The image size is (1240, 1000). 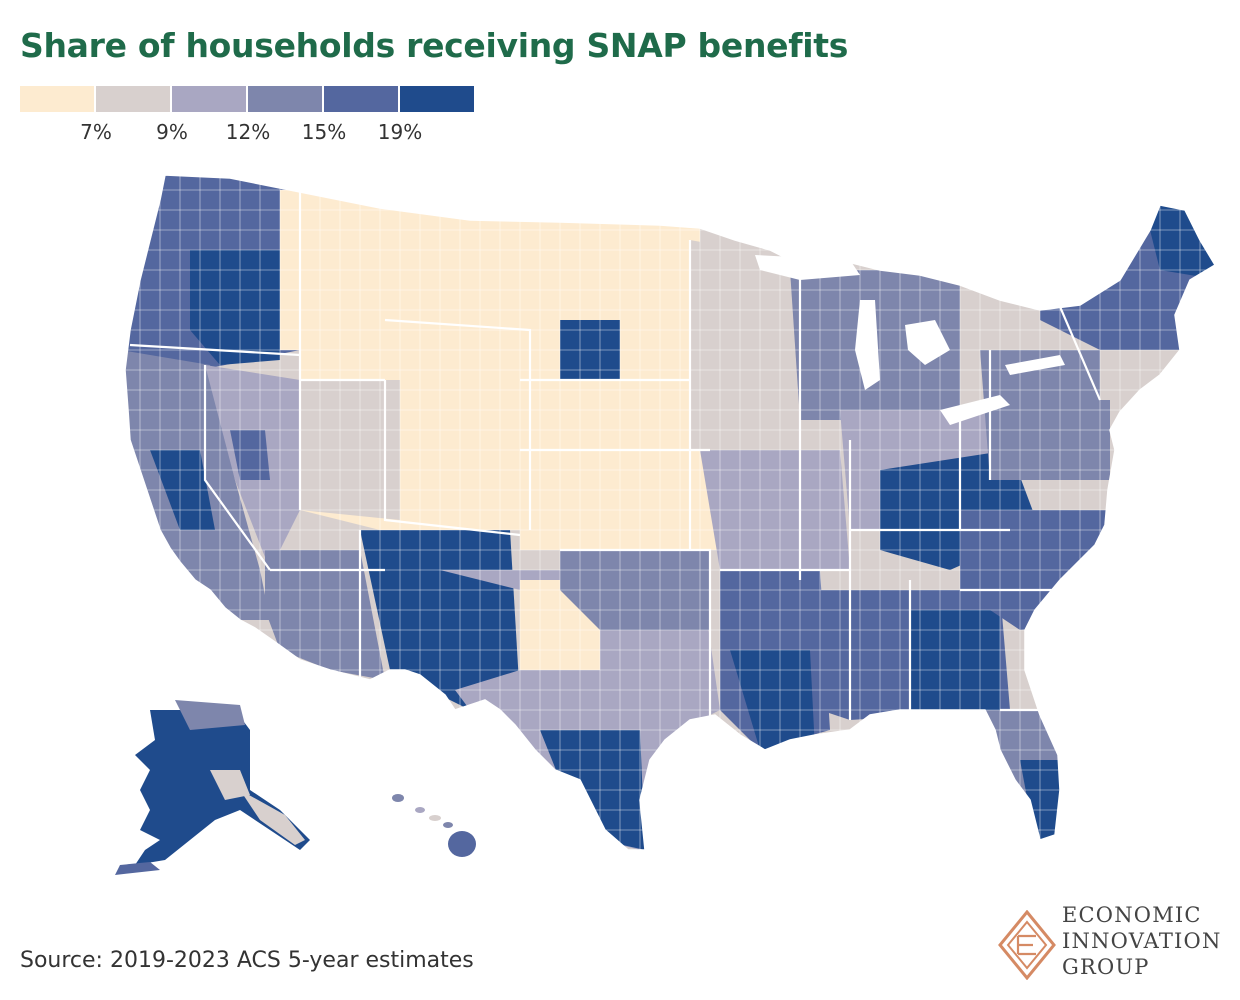 I want to click on legend-bar, so click(x=247, y=99).